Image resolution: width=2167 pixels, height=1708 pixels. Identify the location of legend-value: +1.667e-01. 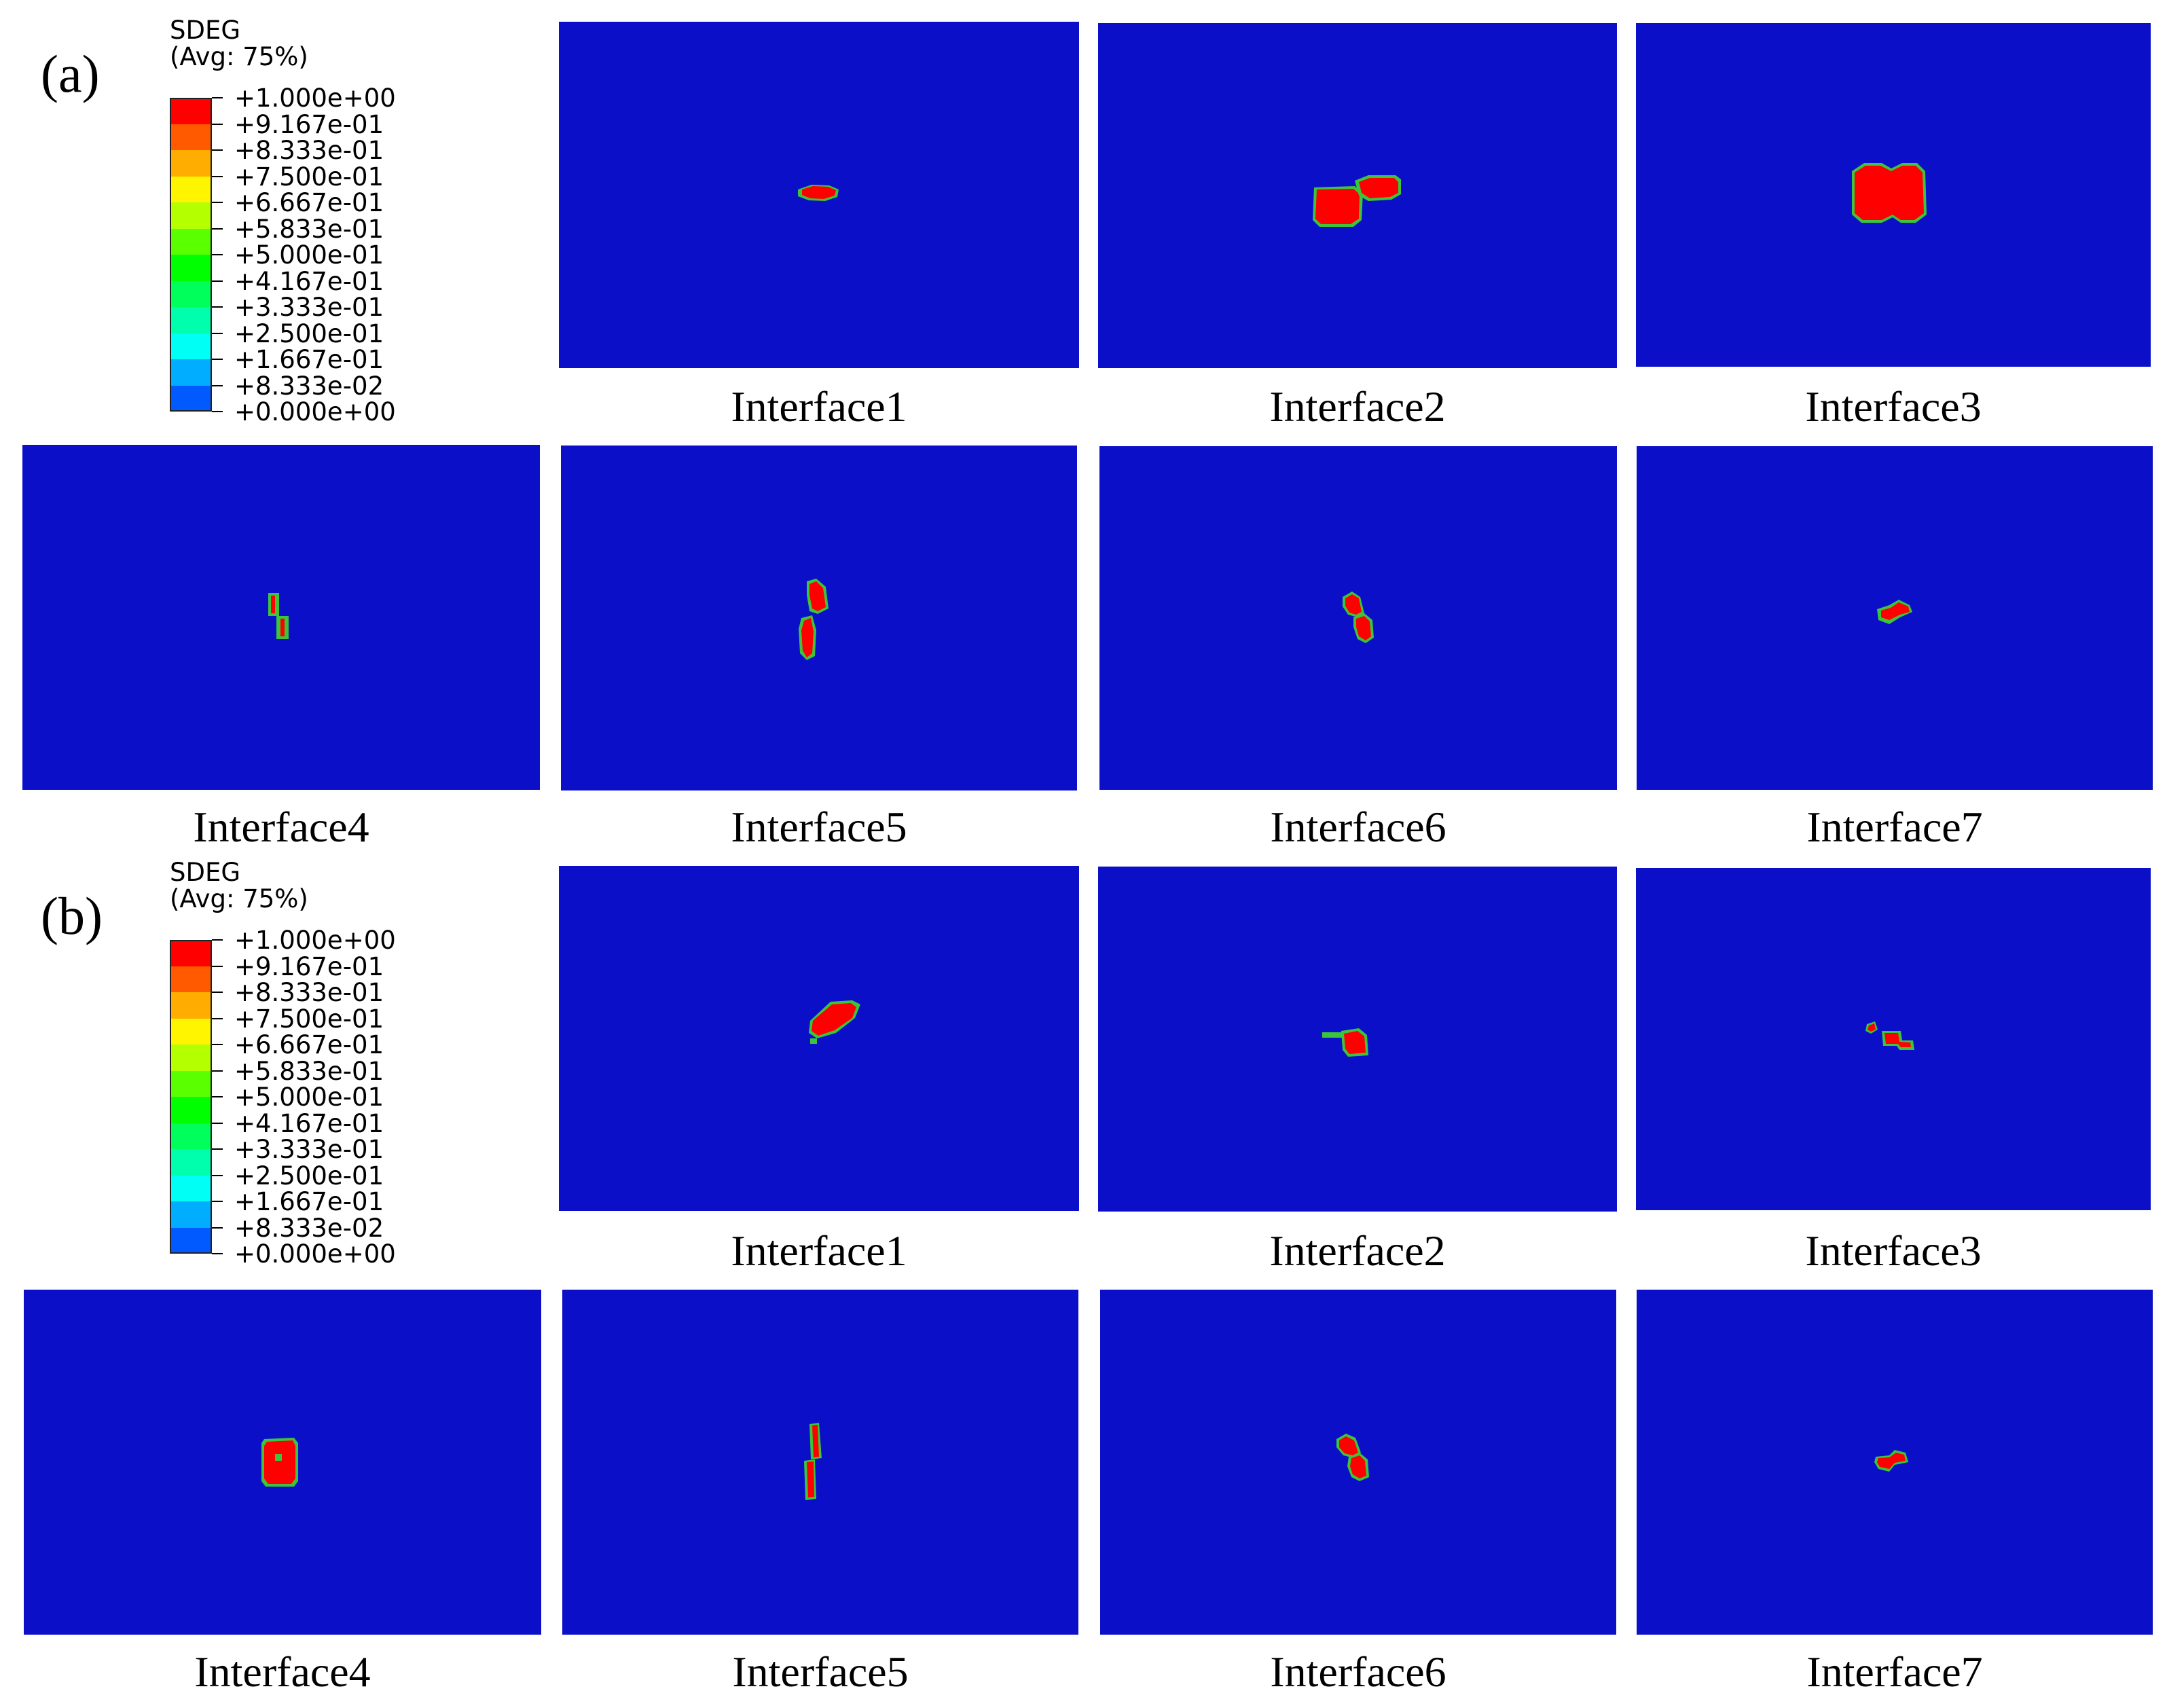
(309, 1201).